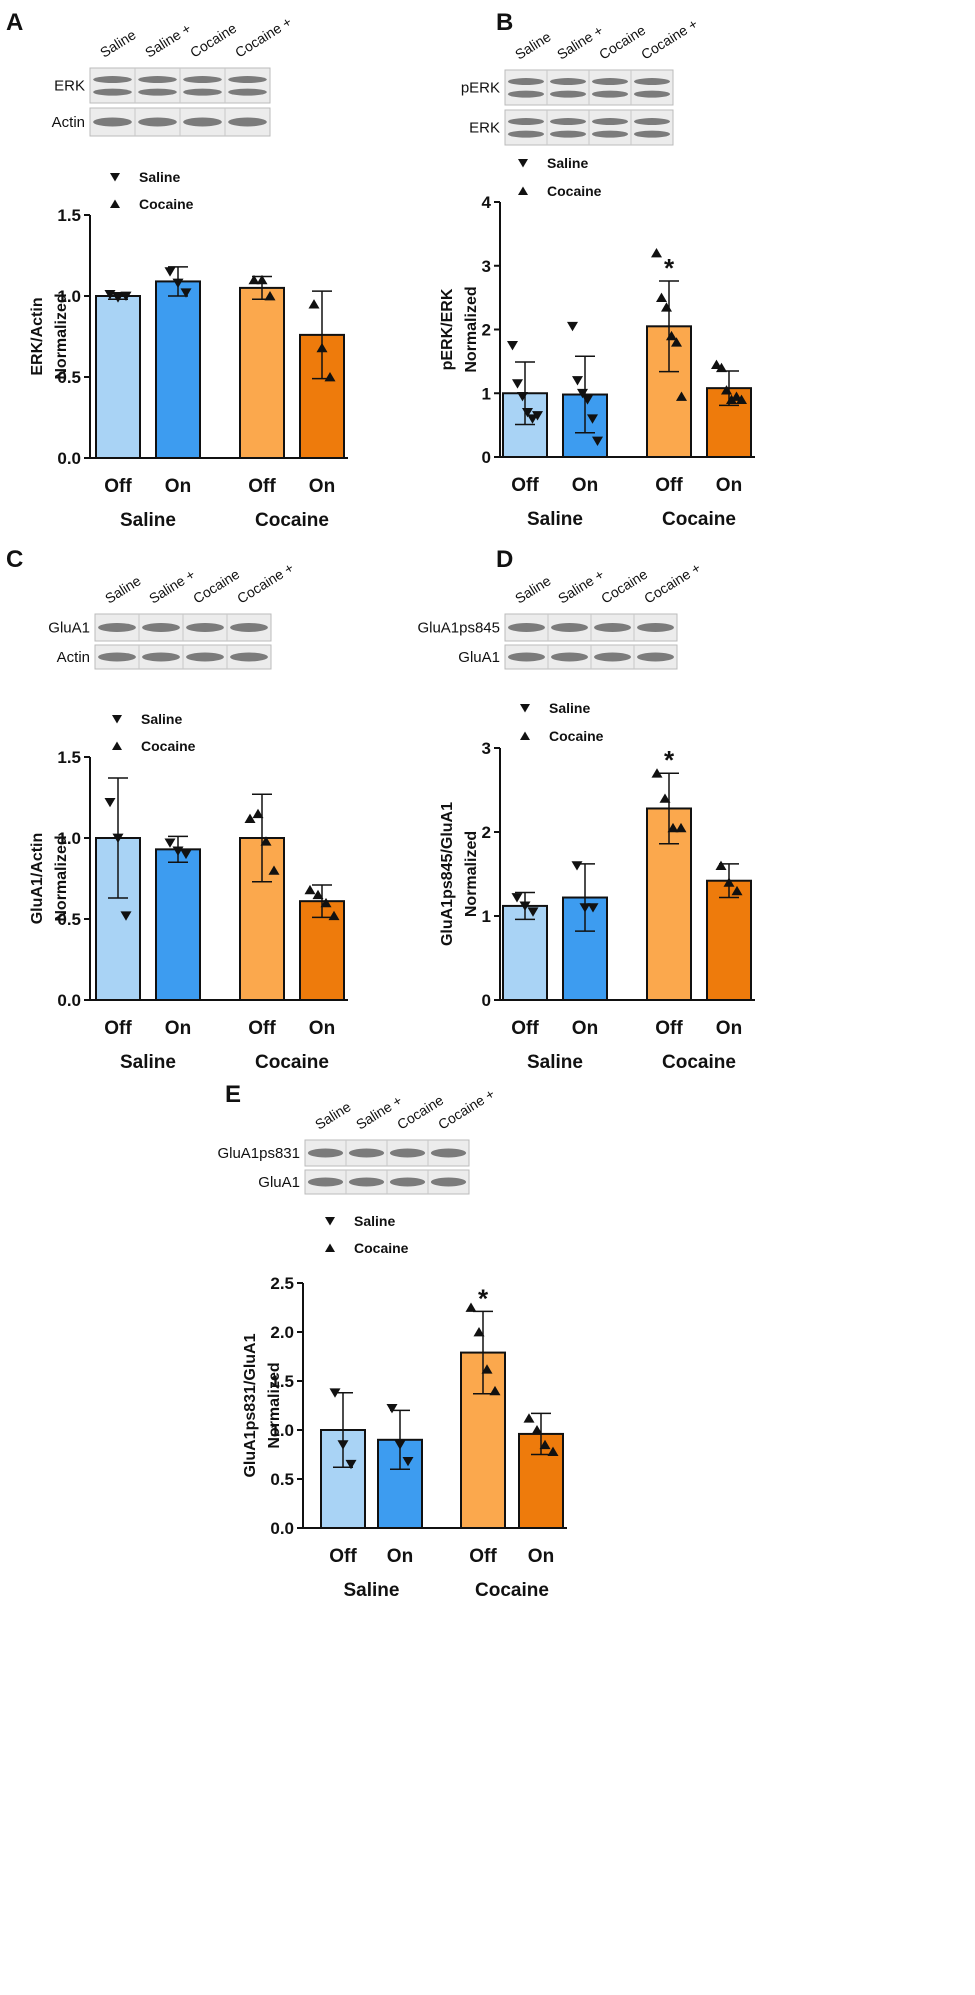  Describe the element at coordinates (484, 128) in the screenshot. I see `blot-row-label: ERK` at that location.